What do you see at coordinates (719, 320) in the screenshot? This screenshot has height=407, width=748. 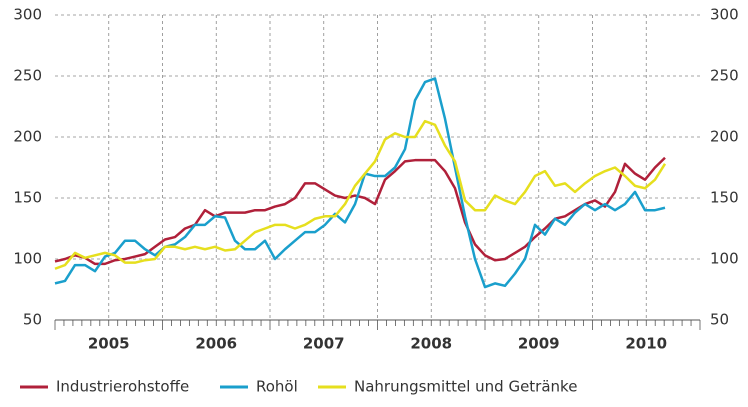 I see `y2-tick-label: 50` at bounding box center [719, 320].